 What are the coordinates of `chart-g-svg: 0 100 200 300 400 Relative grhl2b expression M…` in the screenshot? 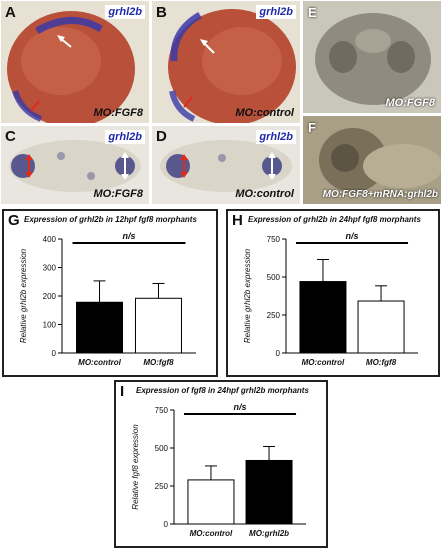 It's located at (107, 299).